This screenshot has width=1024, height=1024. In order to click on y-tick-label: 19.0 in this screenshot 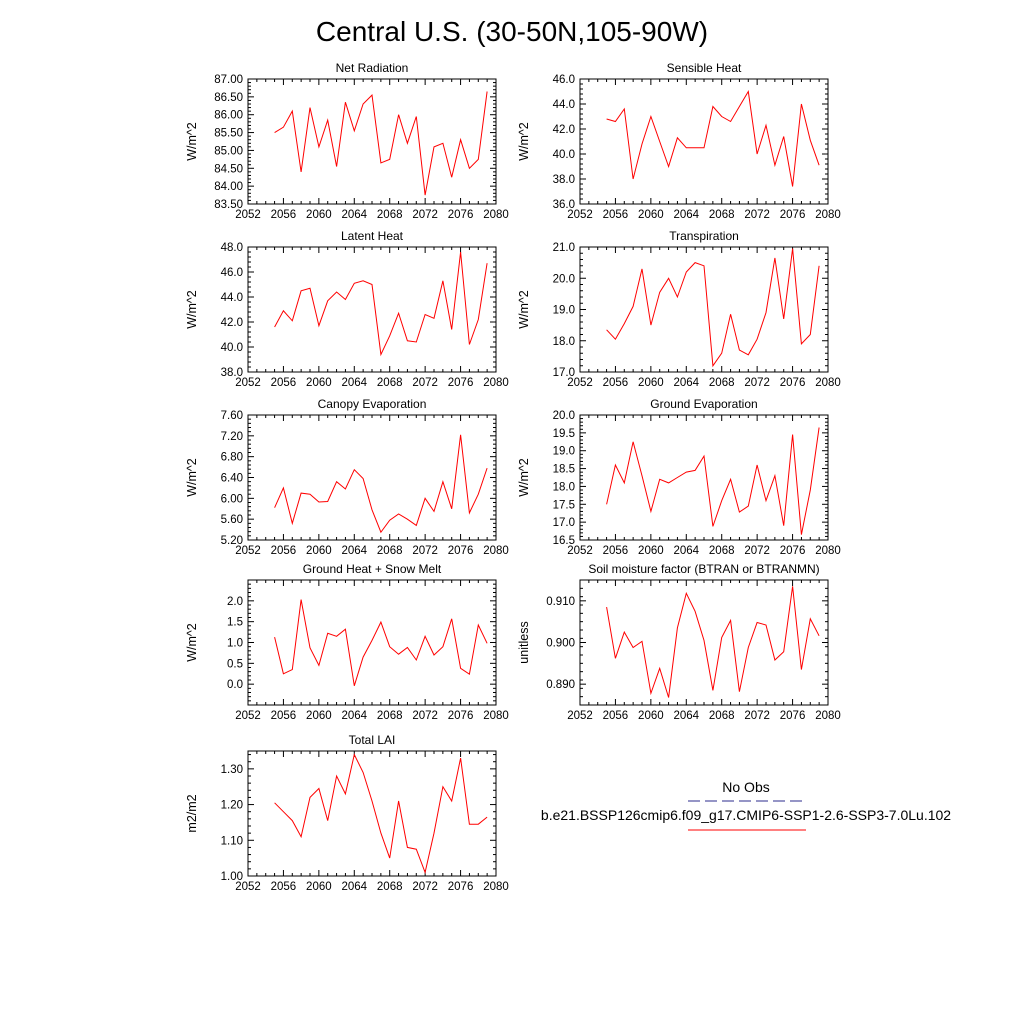, I will do `click(564, 452)`.